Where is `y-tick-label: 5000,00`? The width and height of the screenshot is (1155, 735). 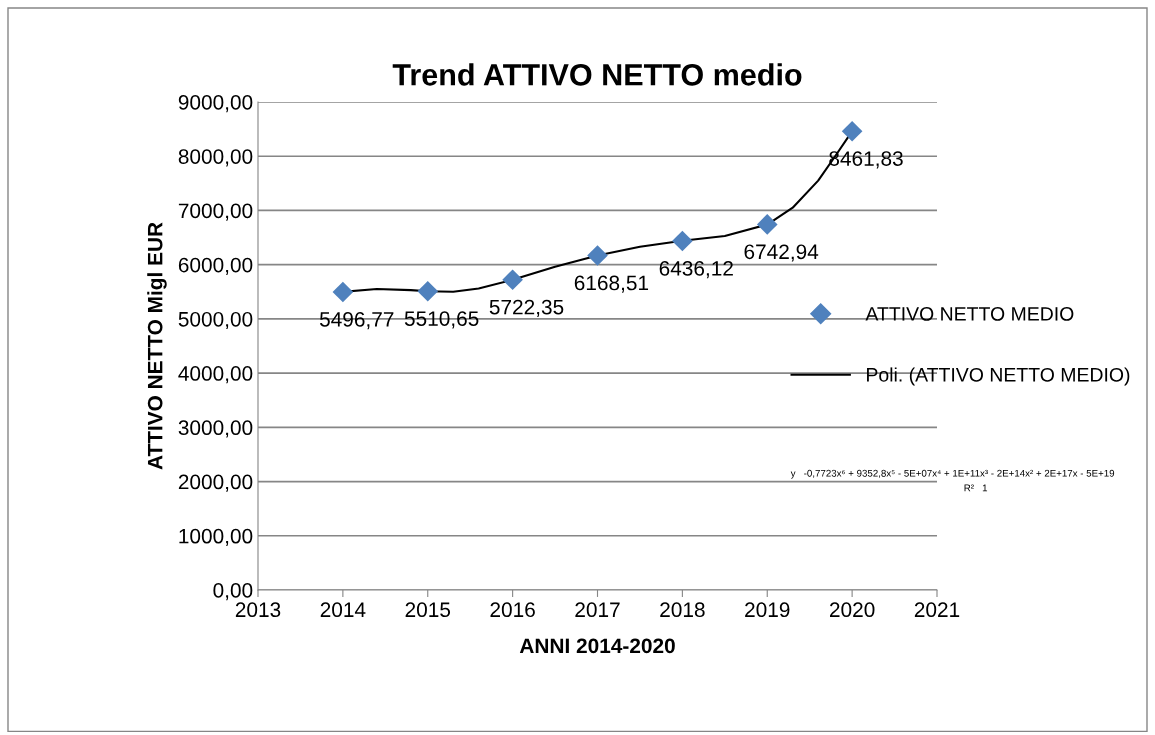 y-tick-label: 5000,00 is located at coordinates (215, 320).